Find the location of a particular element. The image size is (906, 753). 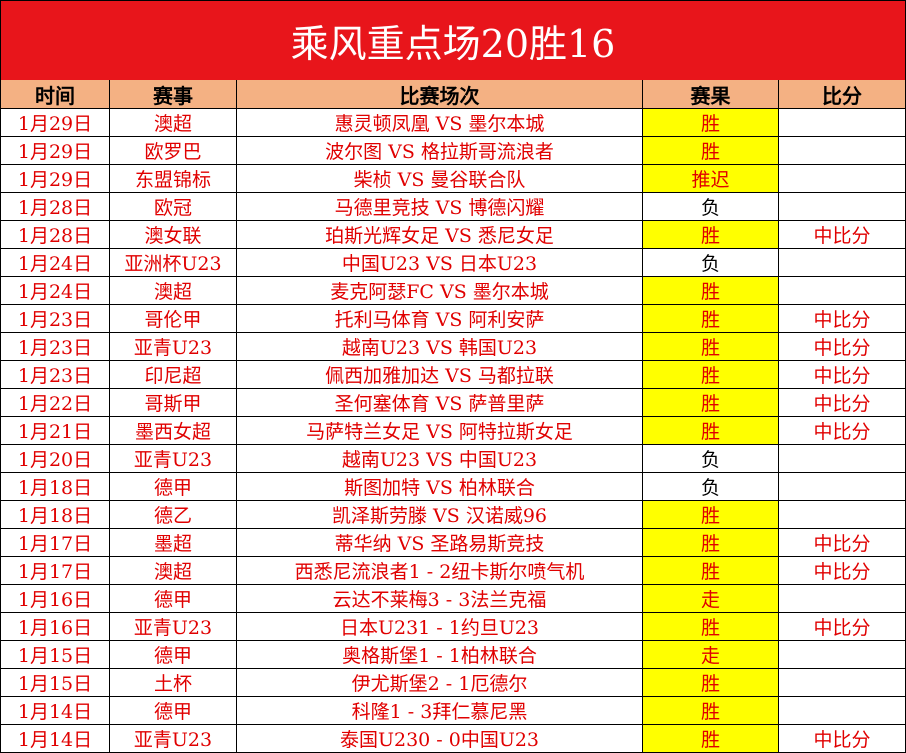

league-cell: 欧冠 is located at coordinates (173, 207).